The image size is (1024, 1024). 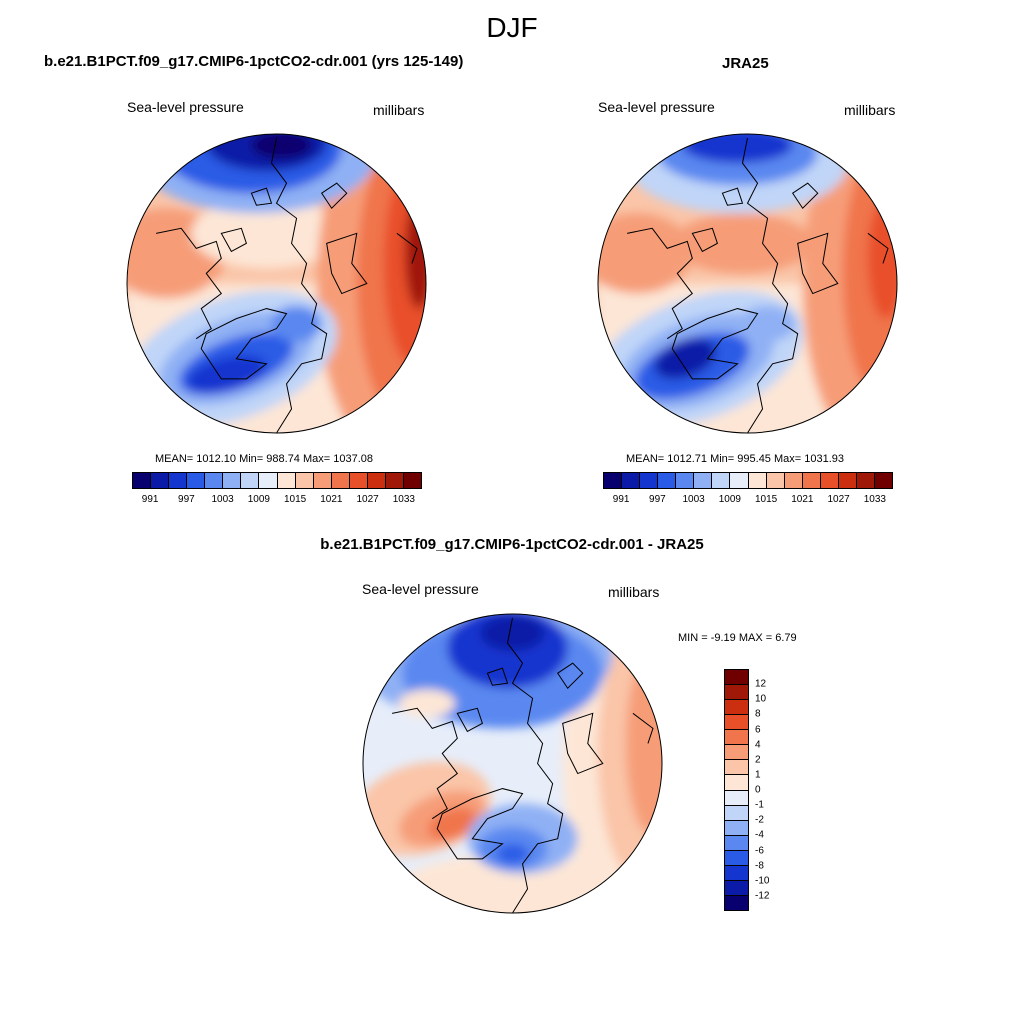 I want to click on obs-slp-map, so click(x=747, y=283).